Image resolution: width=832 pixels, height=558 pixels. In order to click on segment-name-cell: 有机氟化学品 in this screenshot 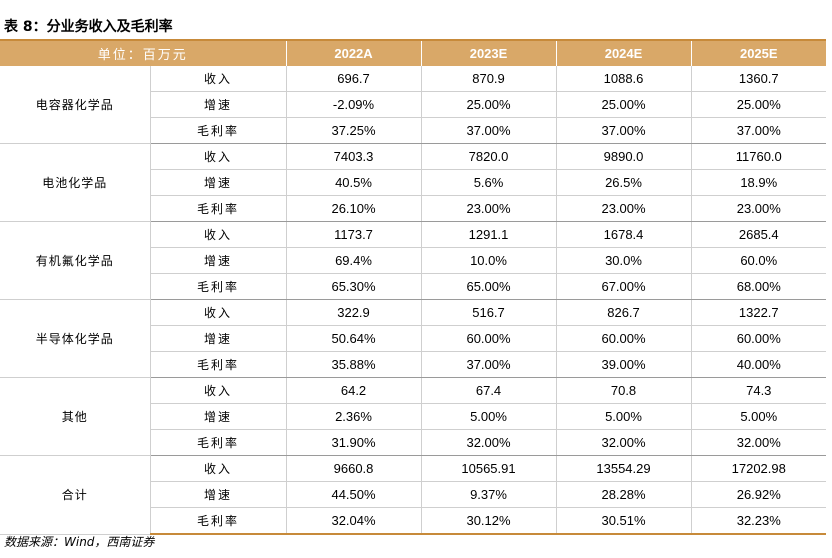, I will do `click(75, 260)`.